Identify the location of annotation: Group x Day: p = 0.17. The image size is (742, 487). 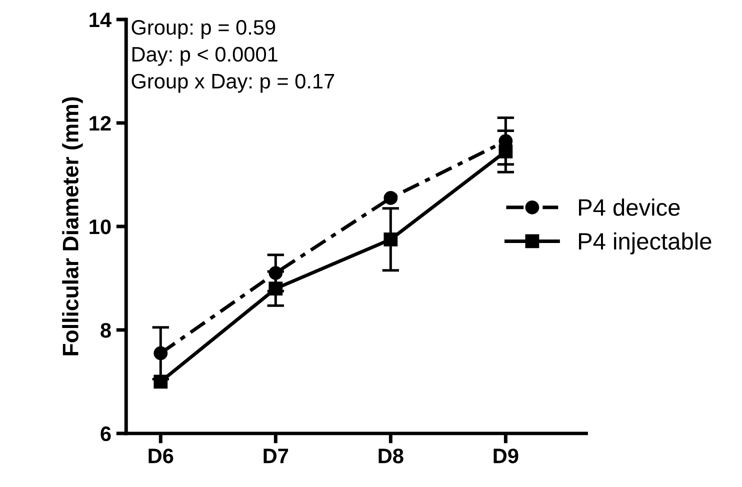
(233, 83).